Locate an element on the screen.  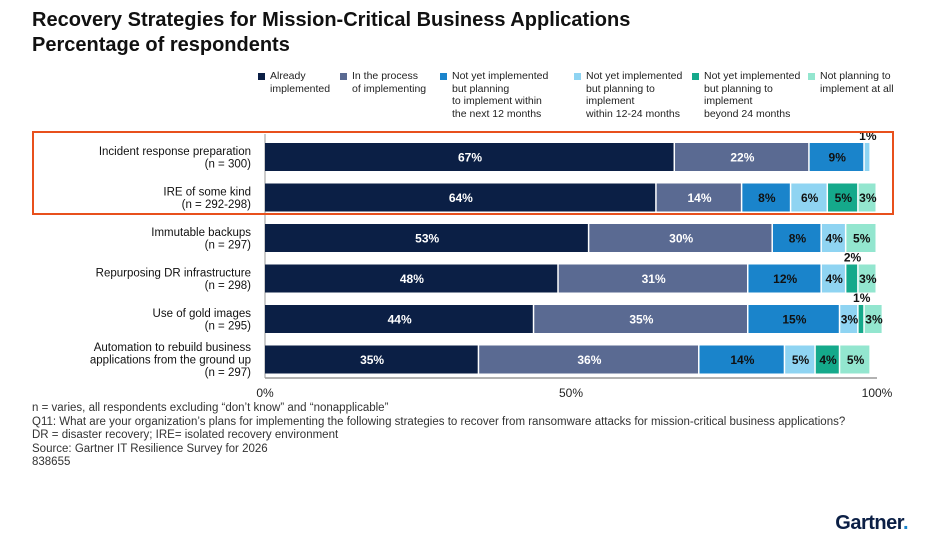
data-label: 22% is located at coordinates (742, 158).